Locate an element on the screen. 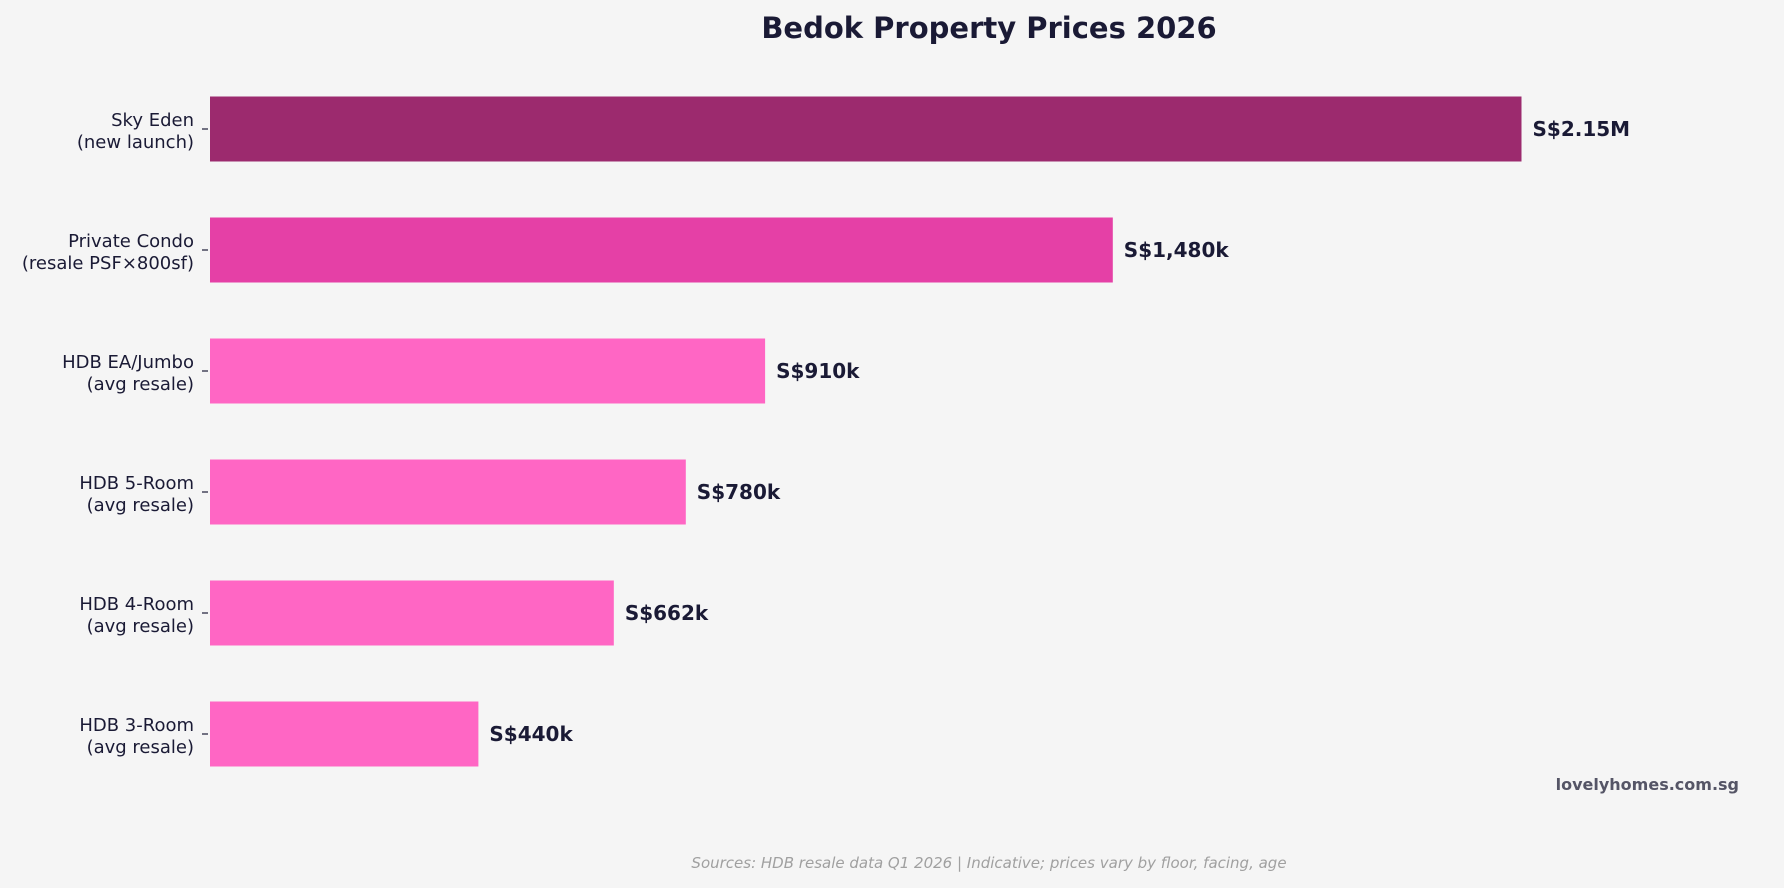  category-label: HDB EA/Jumbo (avg resale) is located at coordinates (128, 373).